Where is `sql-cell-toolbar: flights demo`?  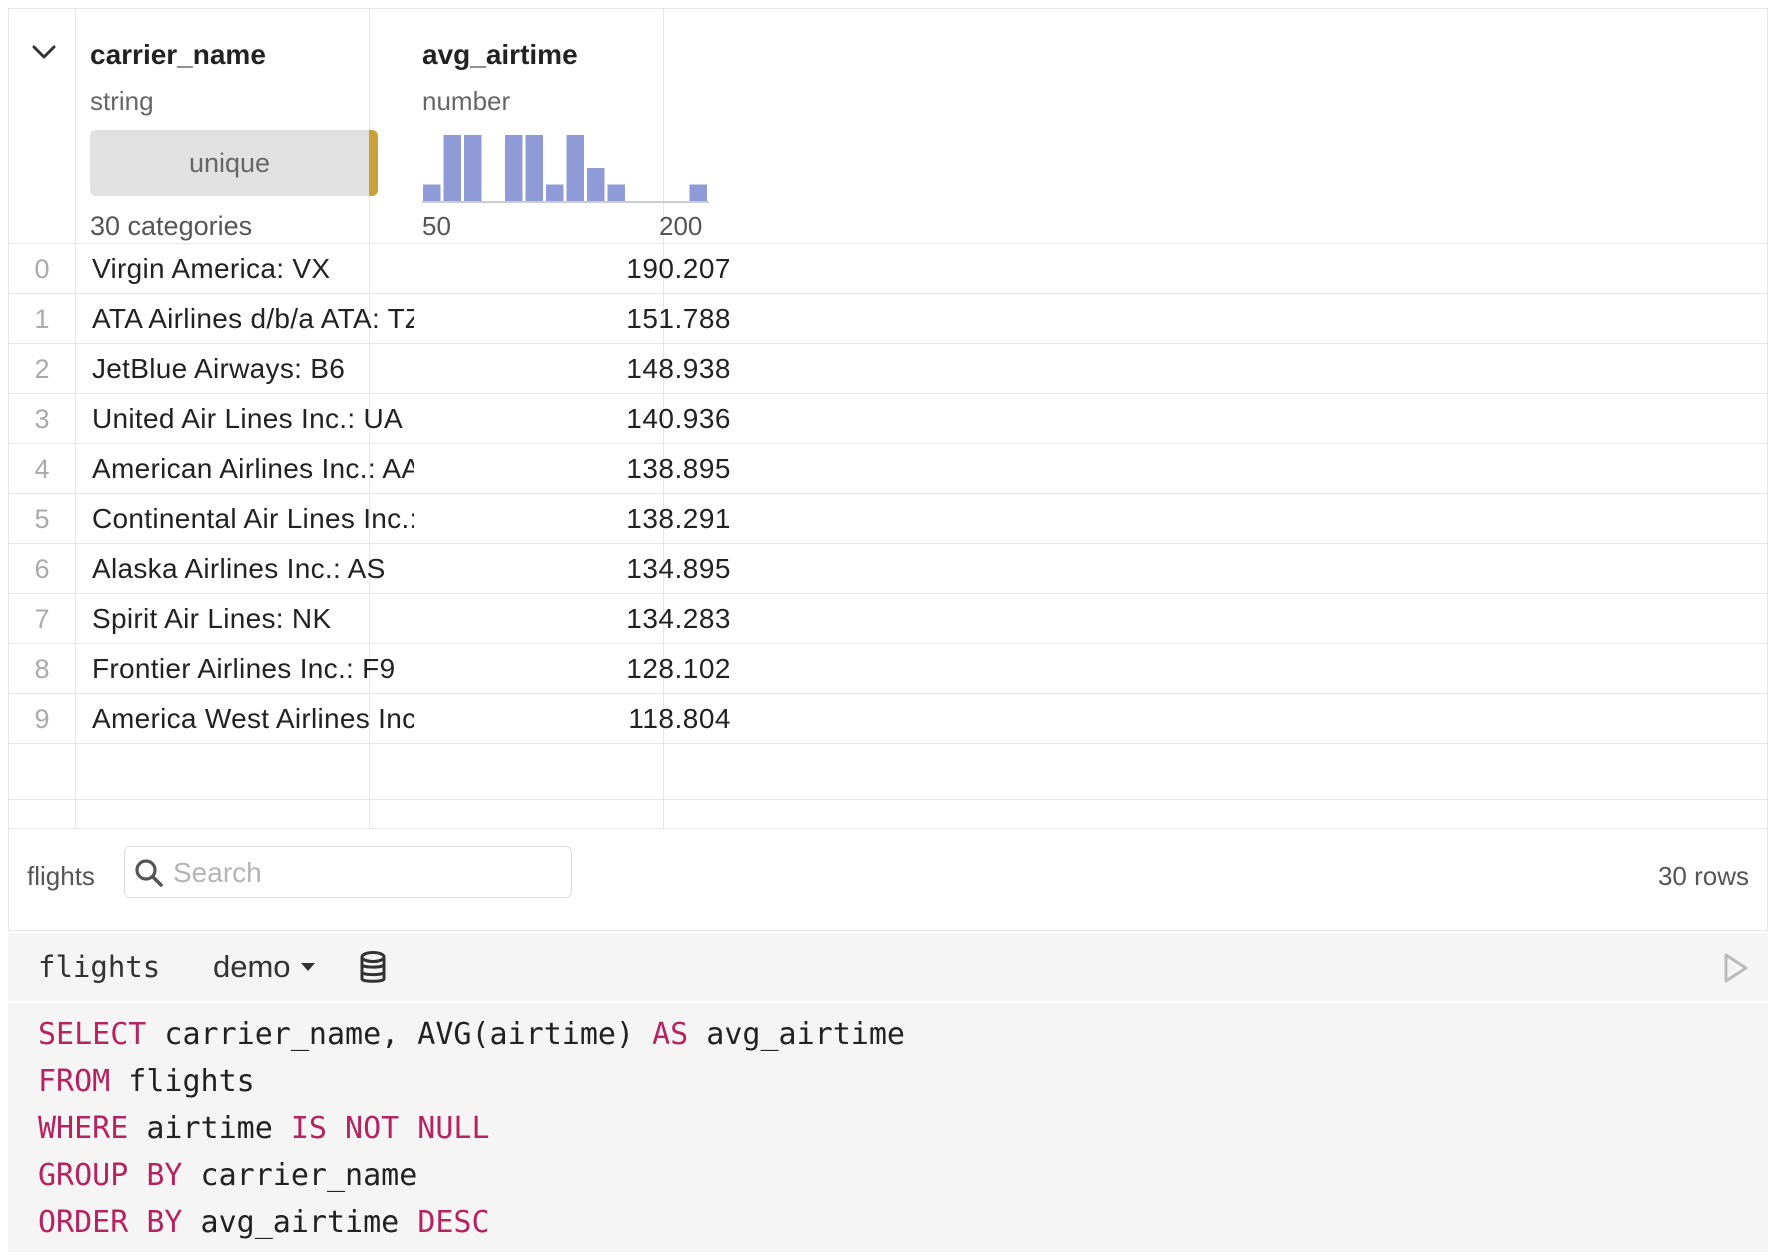 sql-cell-toolbar: flights demo is located at coordinates (888, 968).